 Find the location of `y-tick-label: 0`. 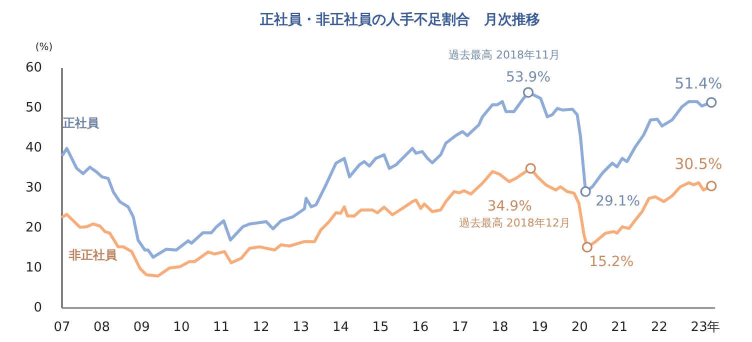

y-tick-label: 0 is located at coordinates (38, 308).